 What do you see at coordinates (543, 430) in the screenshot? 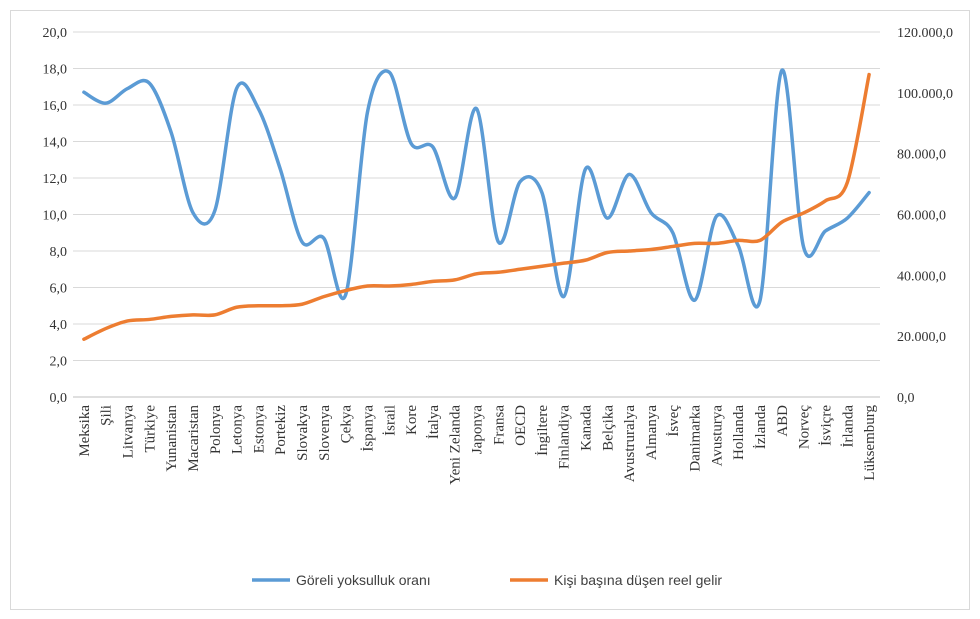
I see `category-label: İngiltere` at bounding box center [543, 430].